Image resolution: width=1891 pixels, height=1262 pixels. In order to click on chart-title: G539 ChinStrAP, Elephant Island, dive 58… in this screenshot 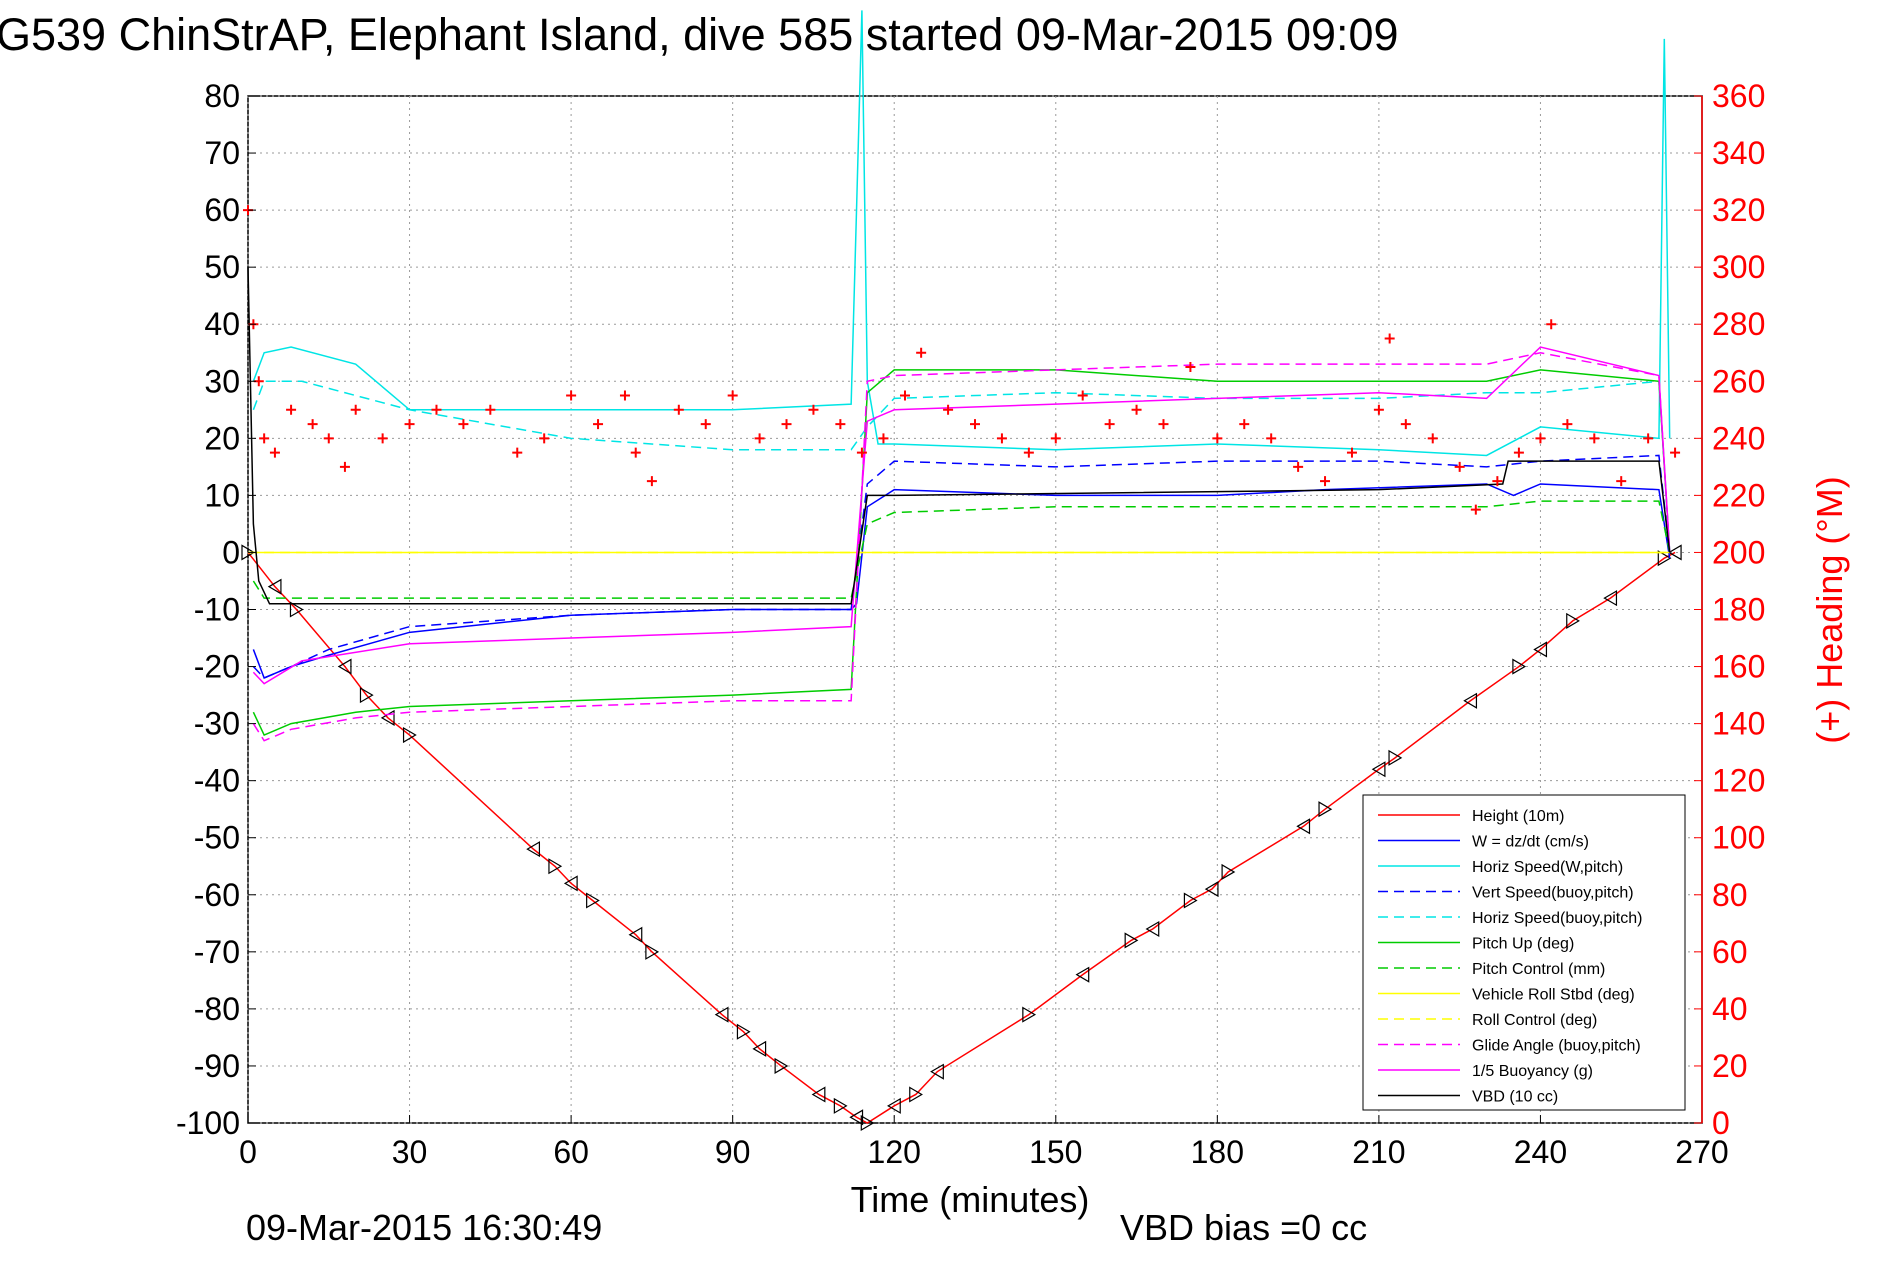, I will do `click(699, 34)`.